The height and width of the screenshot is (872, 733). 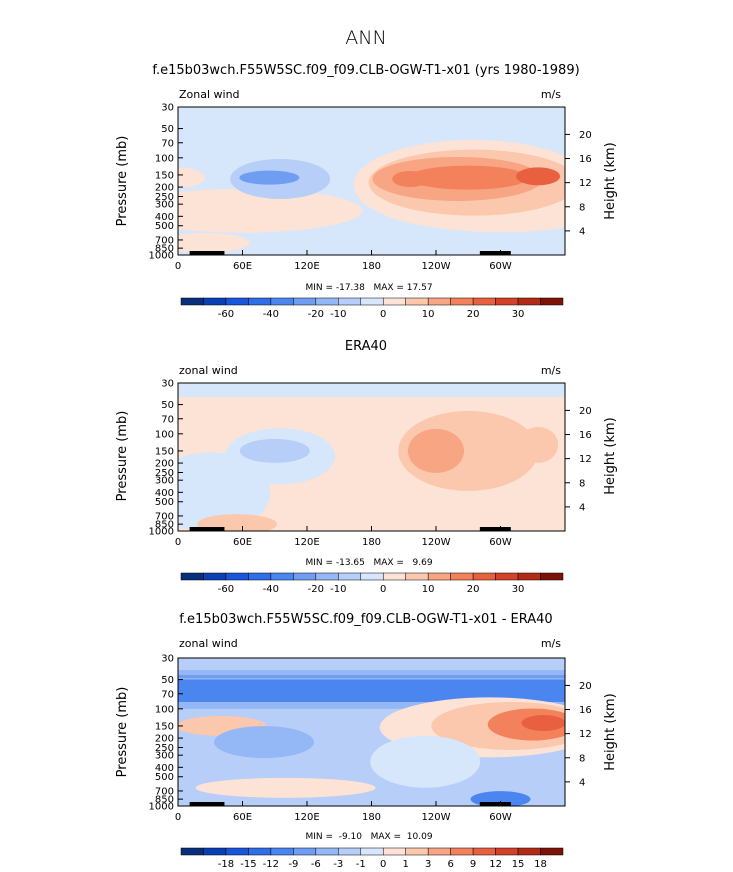 I want to click on y-tick-label: 150, so click(x=164, y=175).